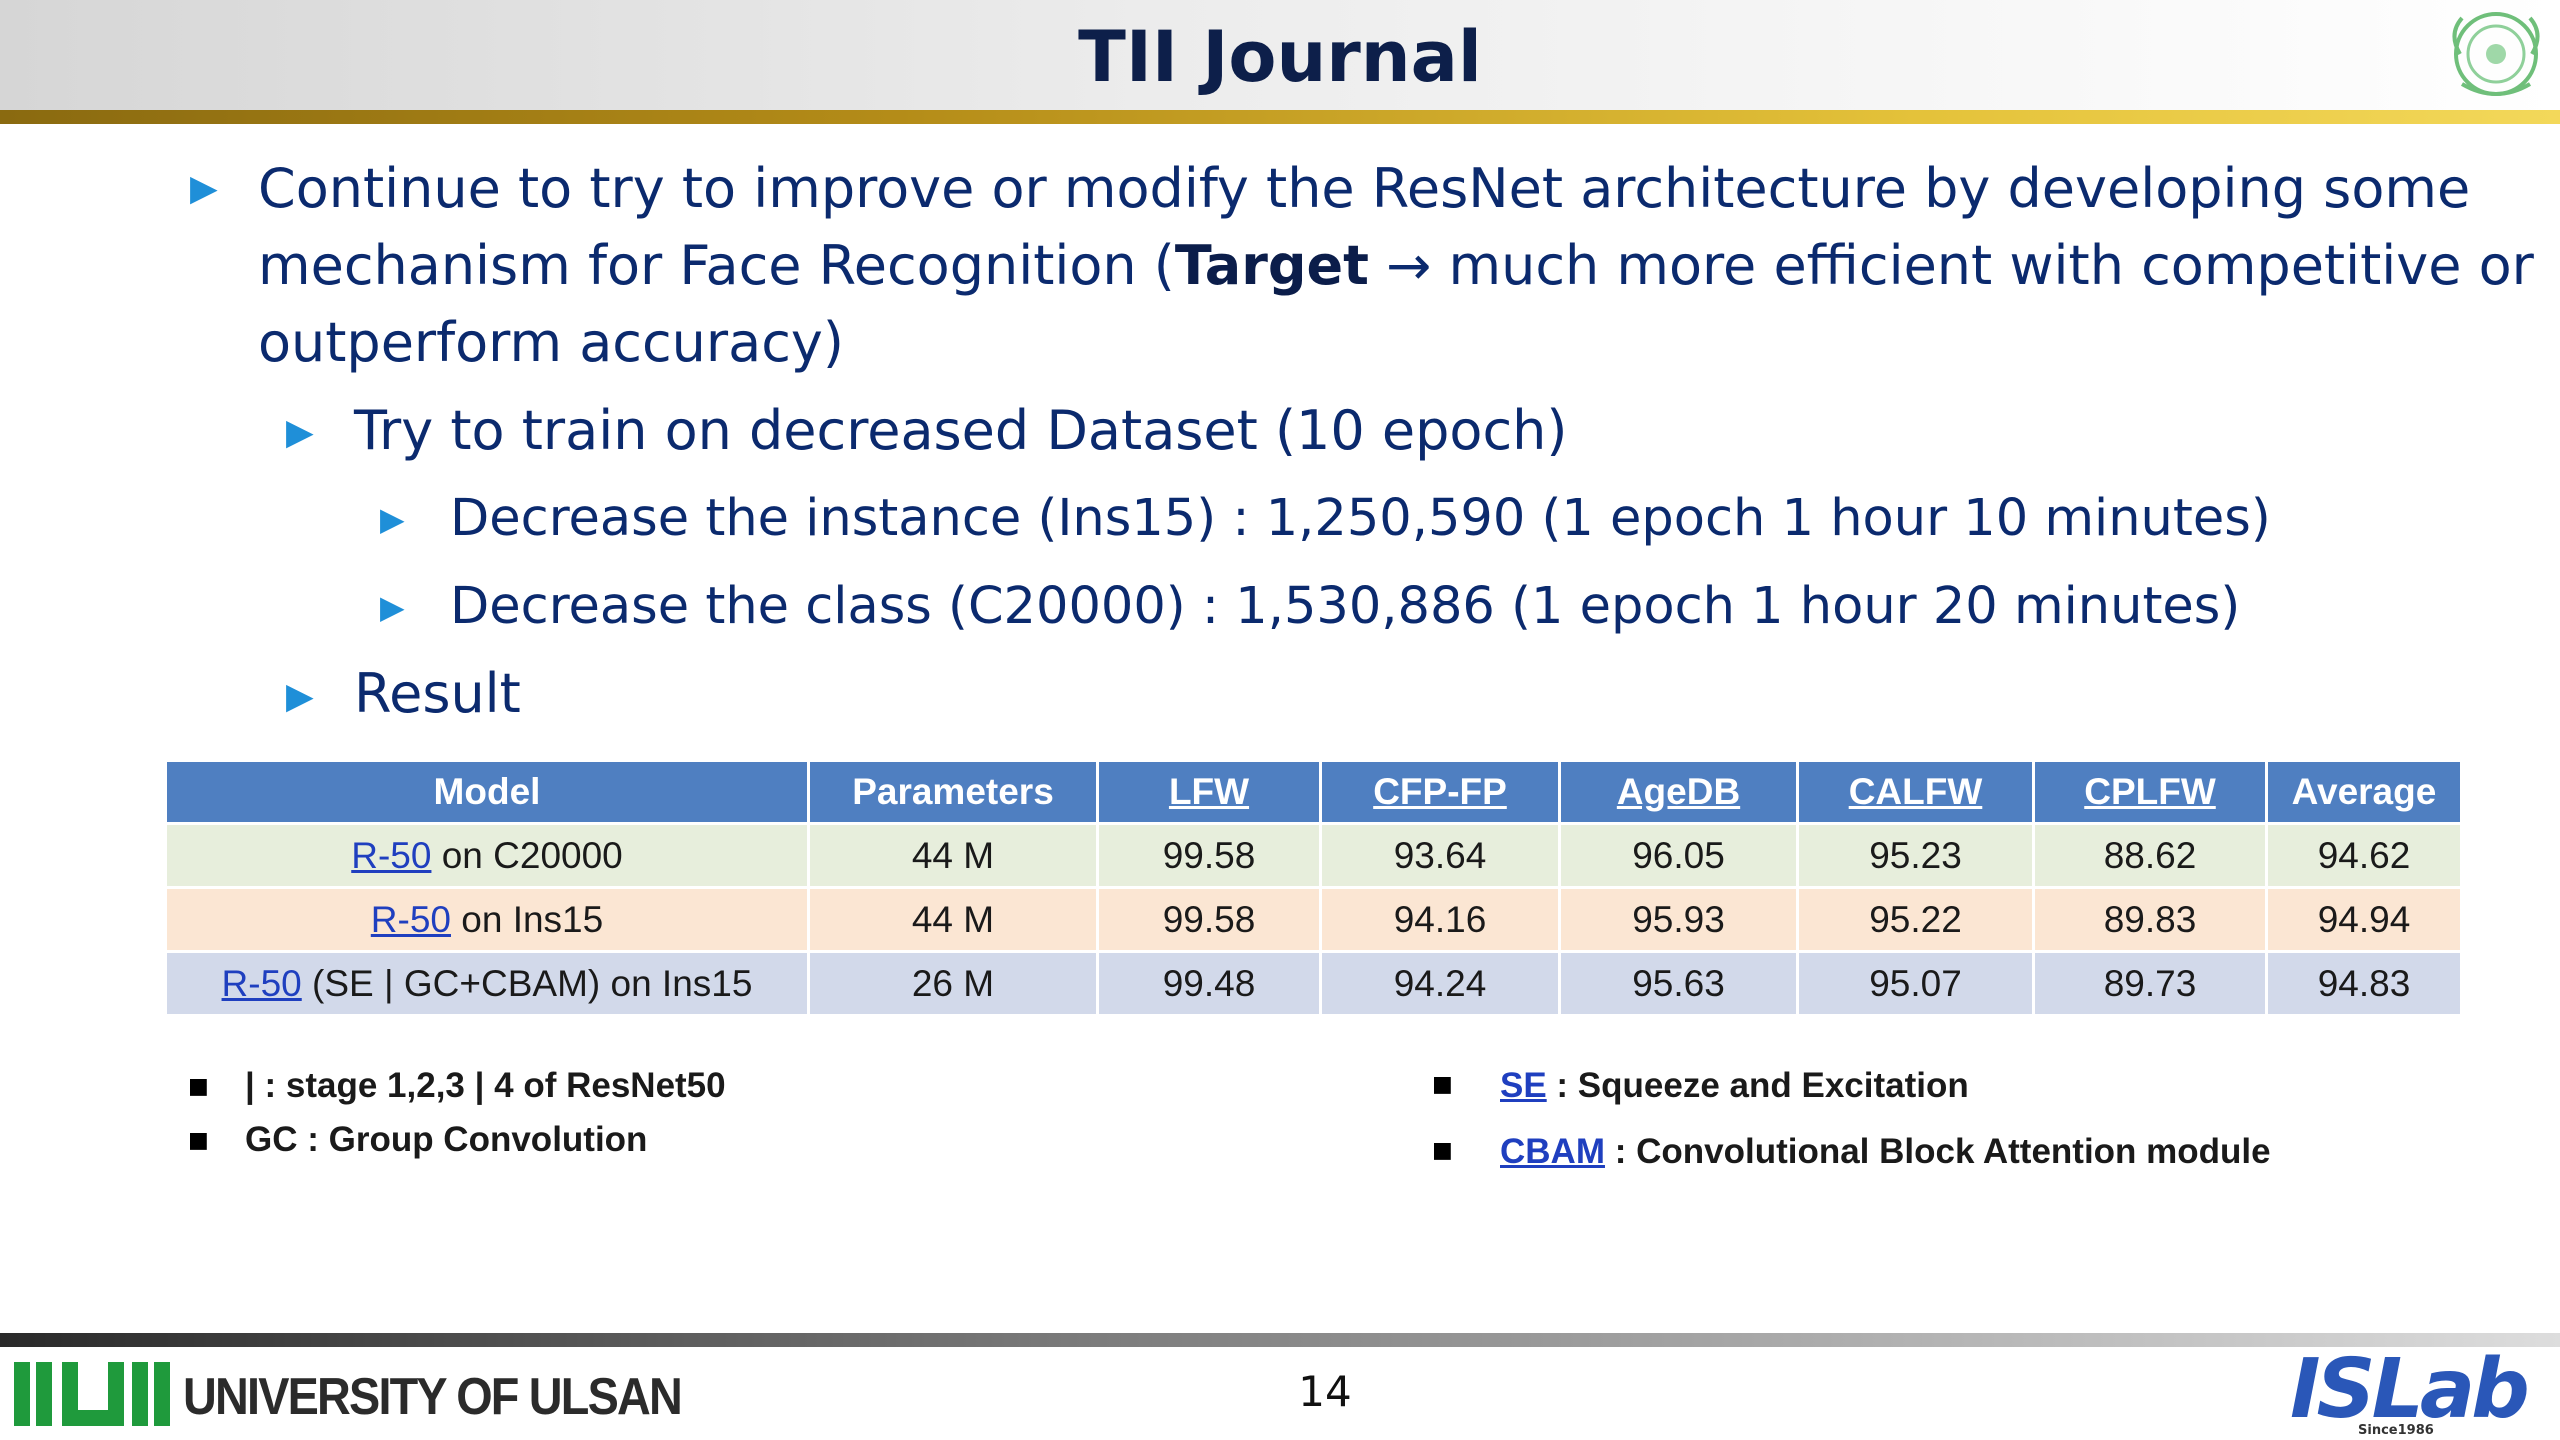  What do you see at coordinates (488, 792) in the screenshot?
I see `header-model: Model` at bounding box center [488, 792].